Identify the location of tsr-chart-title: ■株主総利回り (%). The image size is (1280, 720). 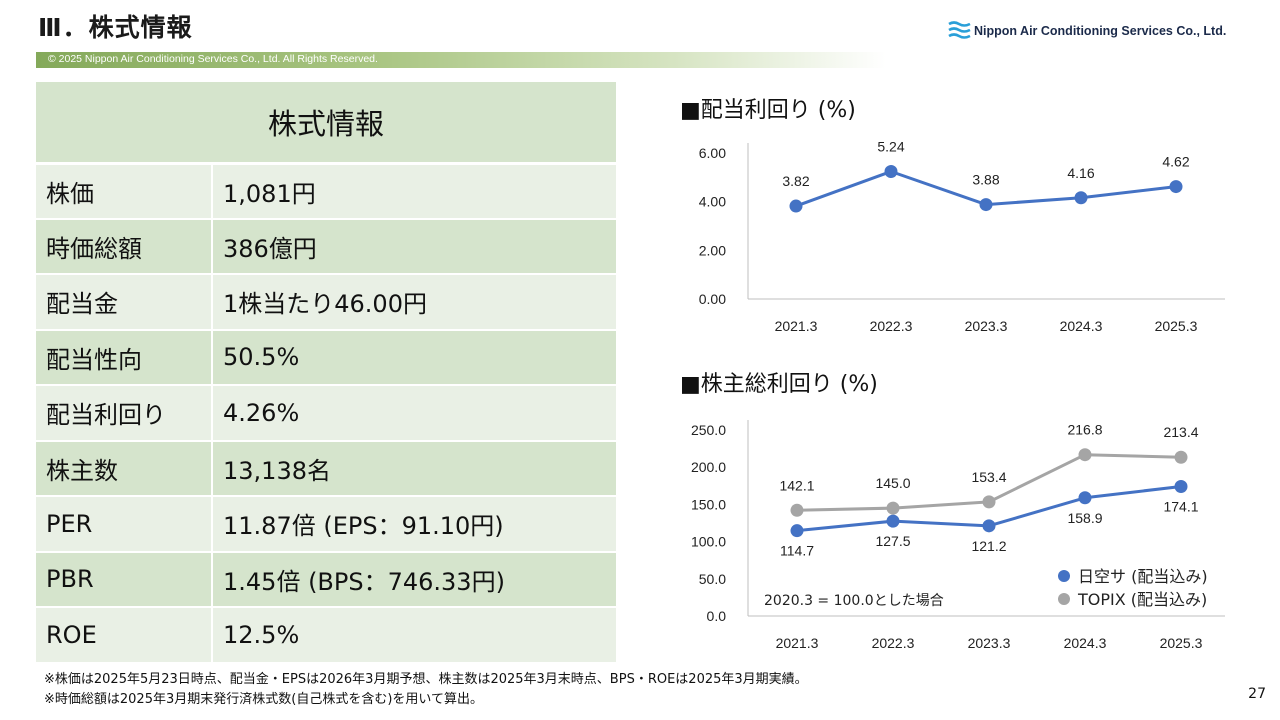
(779, 384).